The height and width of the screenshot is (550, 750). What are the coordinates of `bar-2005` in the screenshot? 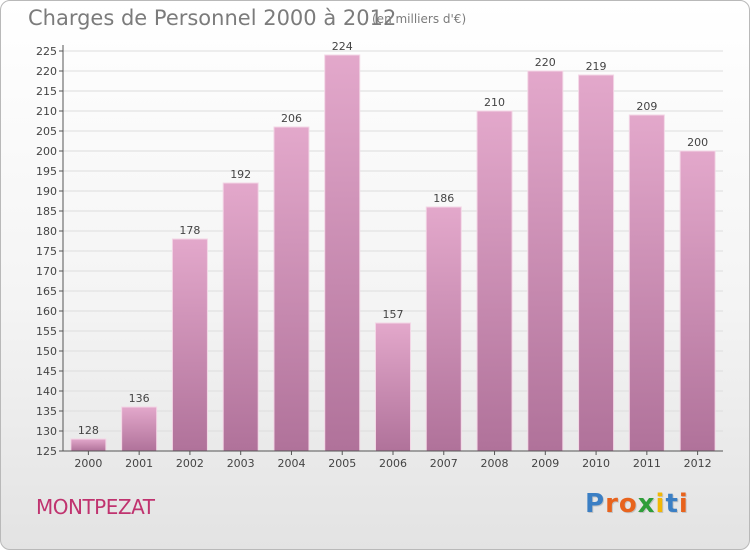 It's located at (342, 253).